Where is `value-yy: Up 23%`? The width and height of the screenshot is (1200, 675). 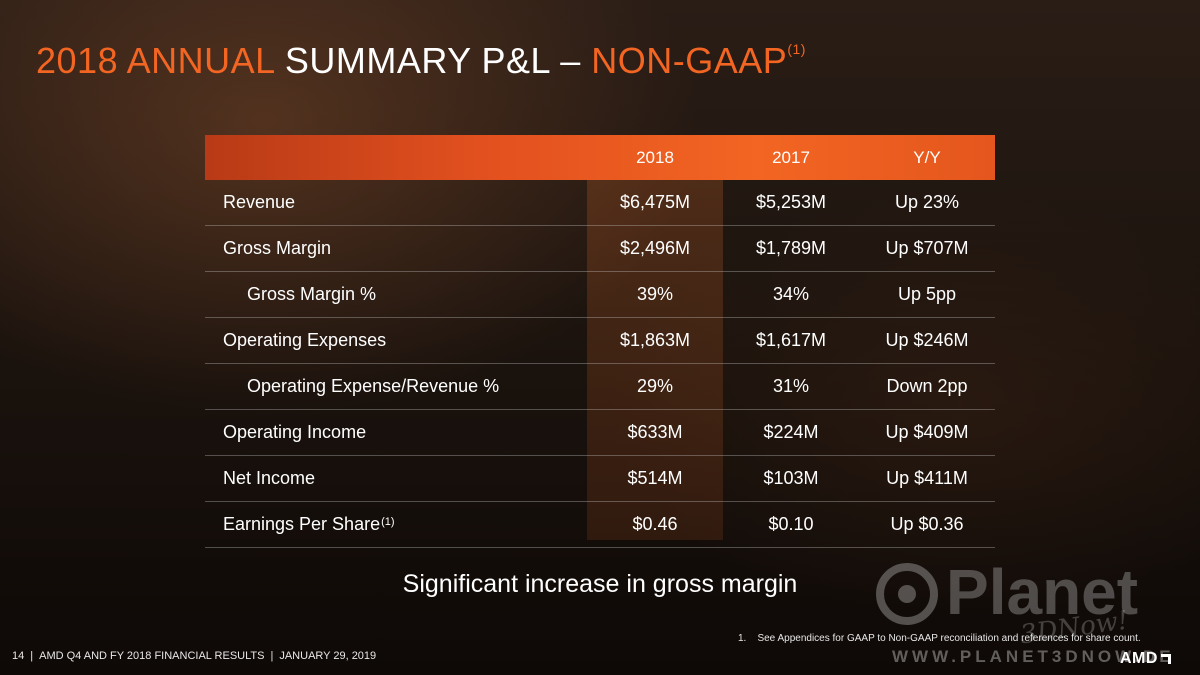
value-yy: Up 23% is located at coordinates (927, 202).